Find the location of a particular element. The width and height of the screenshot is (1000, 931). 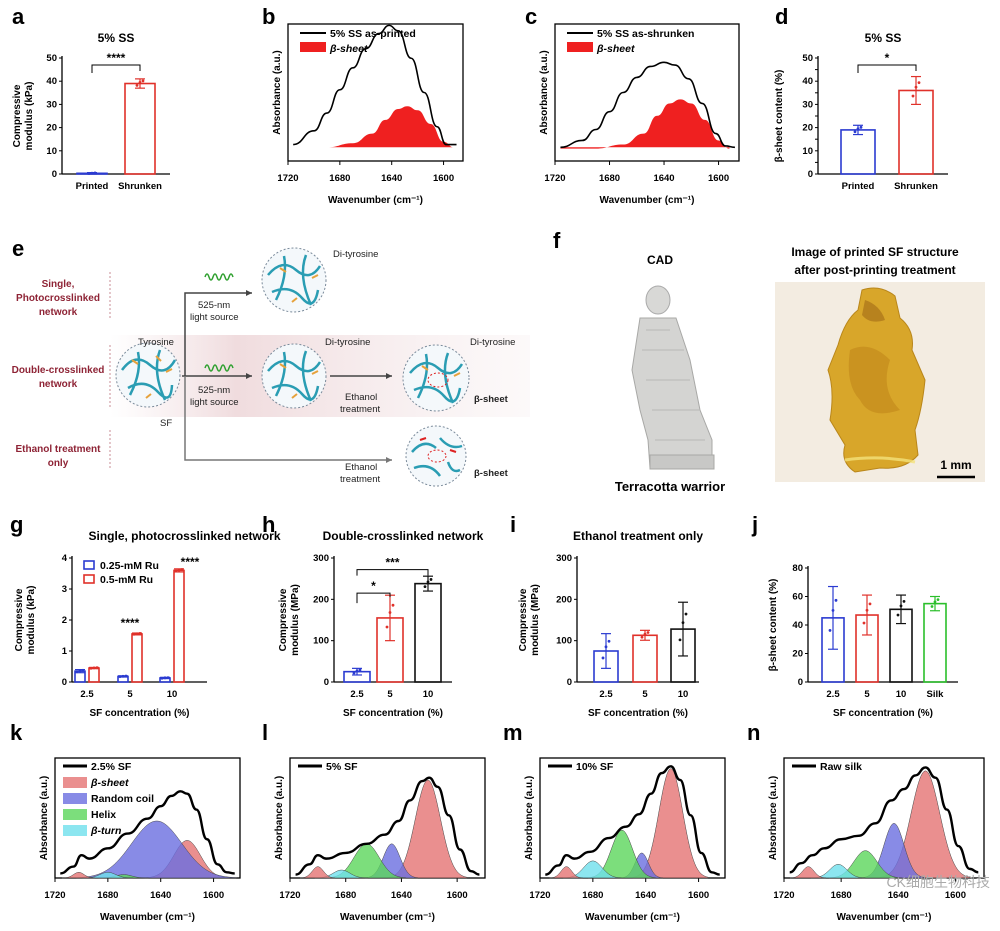

panel-label-d: d is located at coordinates (781, 16).